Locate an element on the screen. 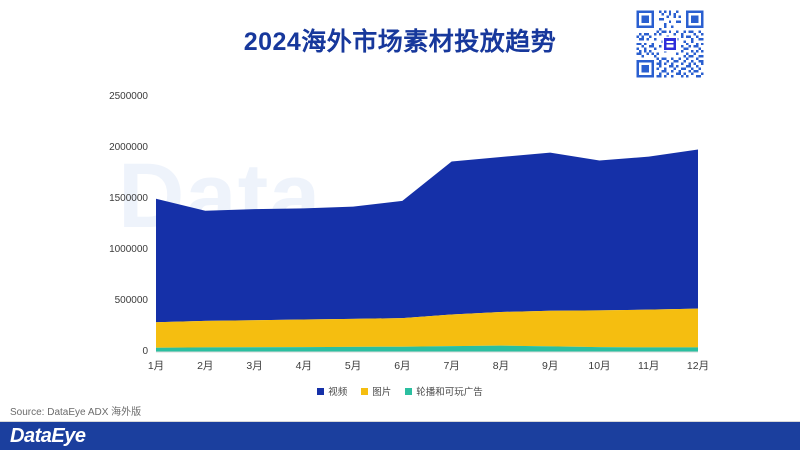  x-axis-tick-label: 12月 is located at coordinates (698, 366).